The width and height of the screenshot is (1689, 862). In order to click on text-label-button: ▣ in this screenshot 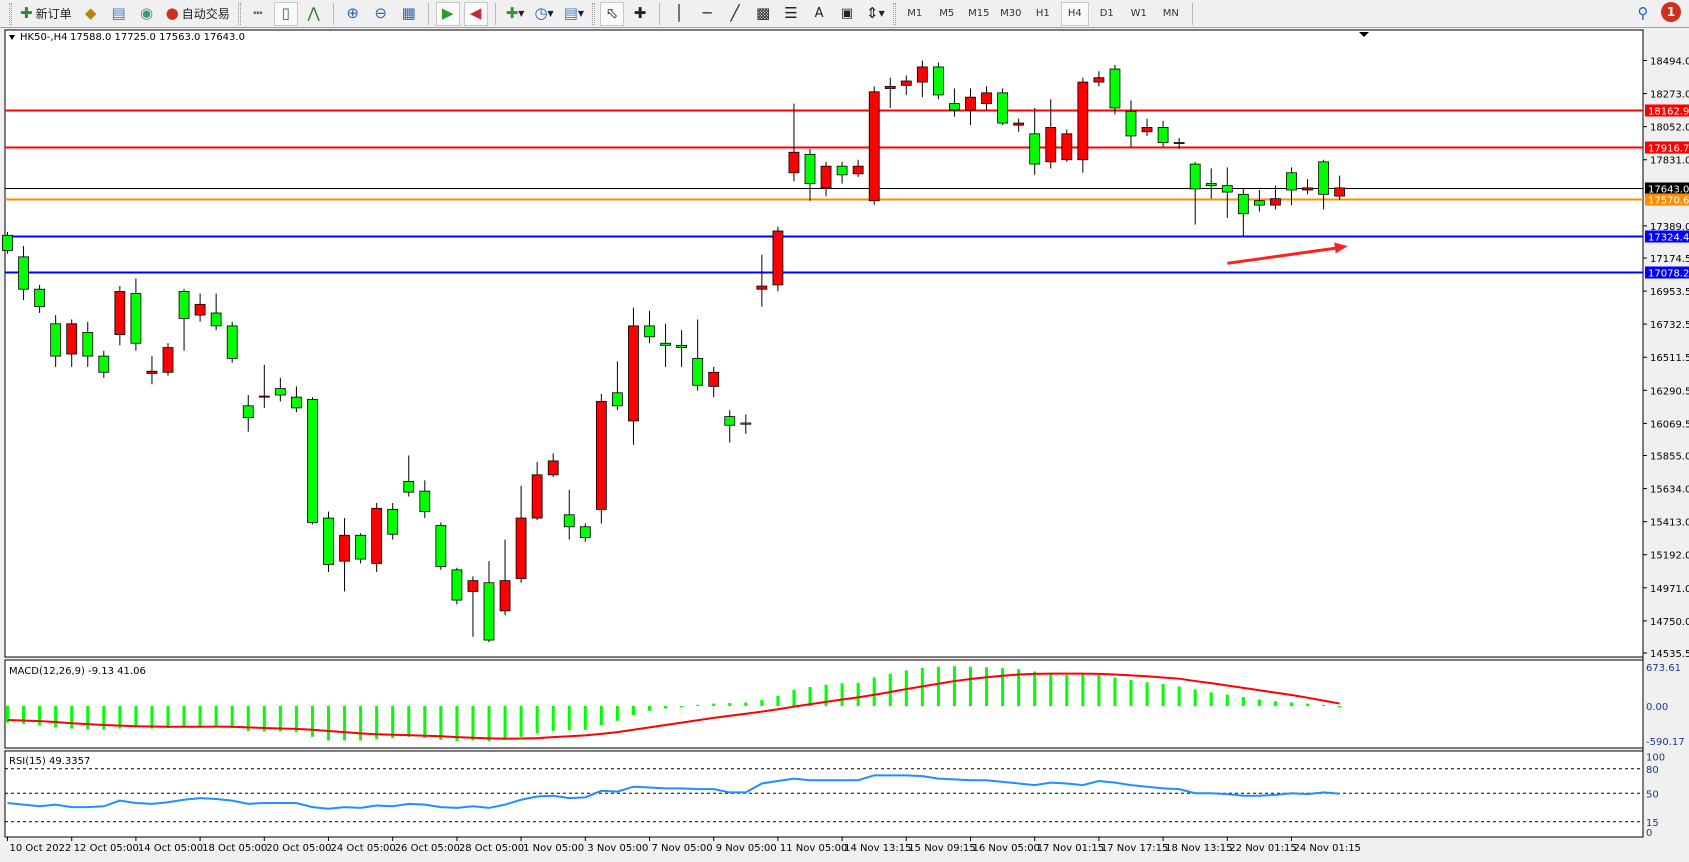, I will do `click(847, 14)`.